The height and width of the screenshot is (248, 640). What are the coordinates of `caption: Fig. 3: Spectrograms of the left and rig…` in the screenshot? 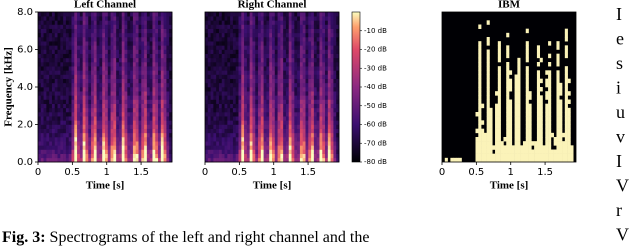 It's located at (185, 237).